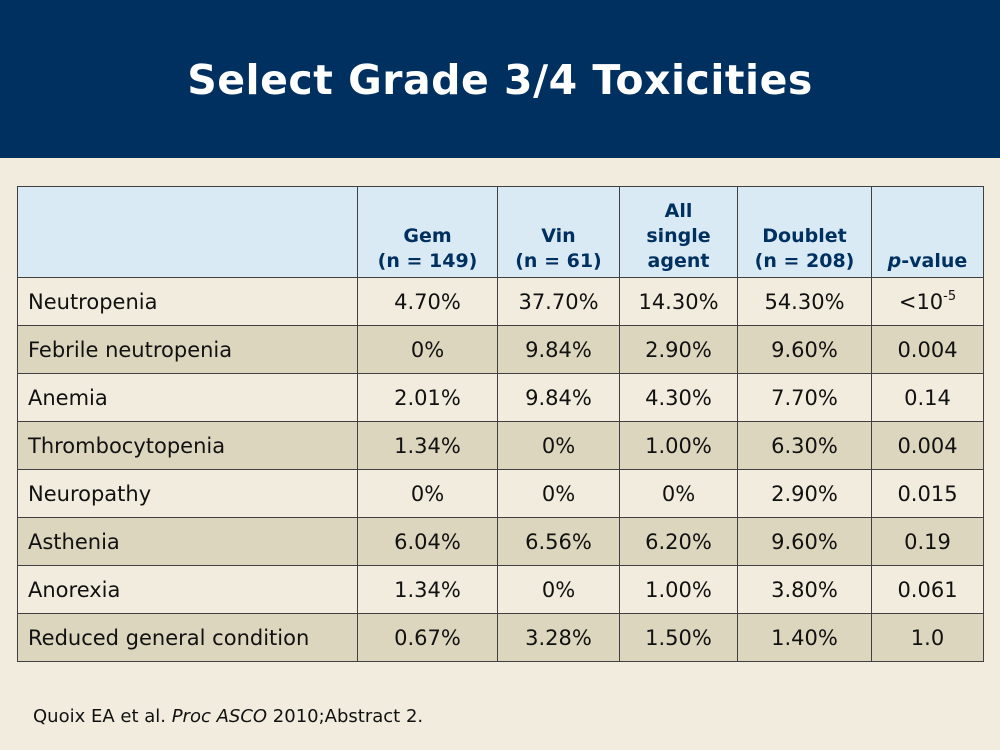 The width and height of the screenshot is (1000, 750). What do you see at coordinates (427, 301) in the screenshot?
I see `cell-gem: 4.70%` at bounding box center [427, 301].